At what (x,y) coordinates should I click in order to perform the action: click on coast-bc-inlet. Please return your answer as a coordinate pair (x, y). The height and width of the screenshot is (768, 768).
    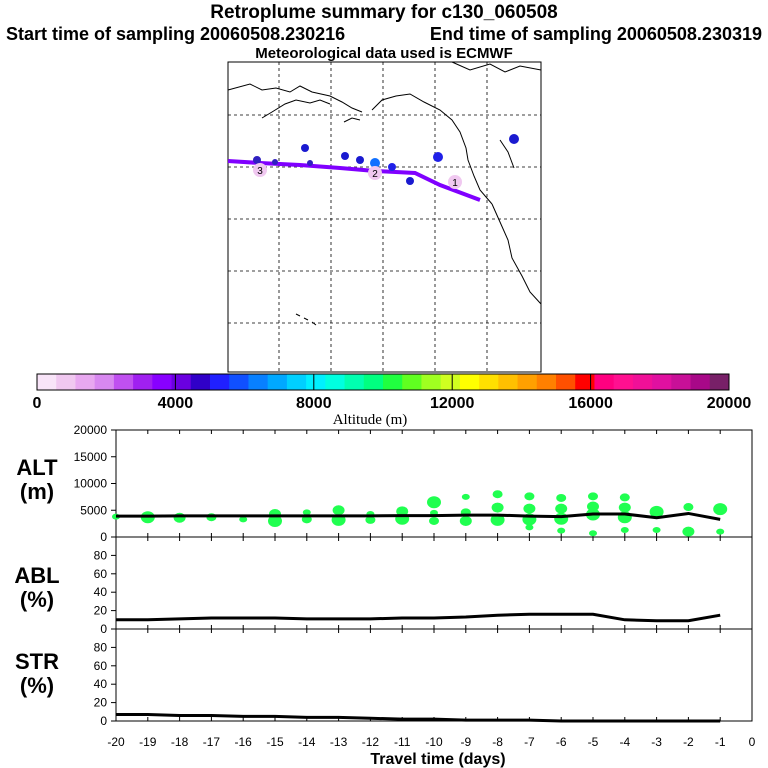
    Looking at the image, I should click on (507, 154).